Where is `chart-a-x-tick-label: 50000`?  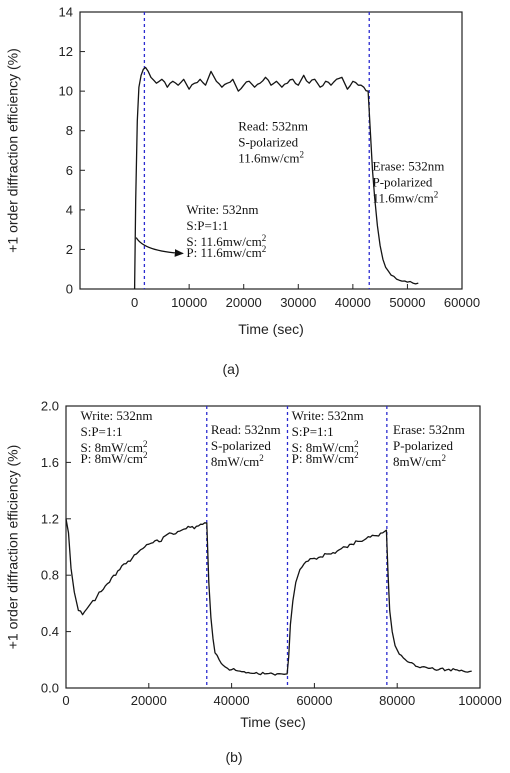
chart-a-x-tick-label: 50000 is located at coordinates (407, 302).